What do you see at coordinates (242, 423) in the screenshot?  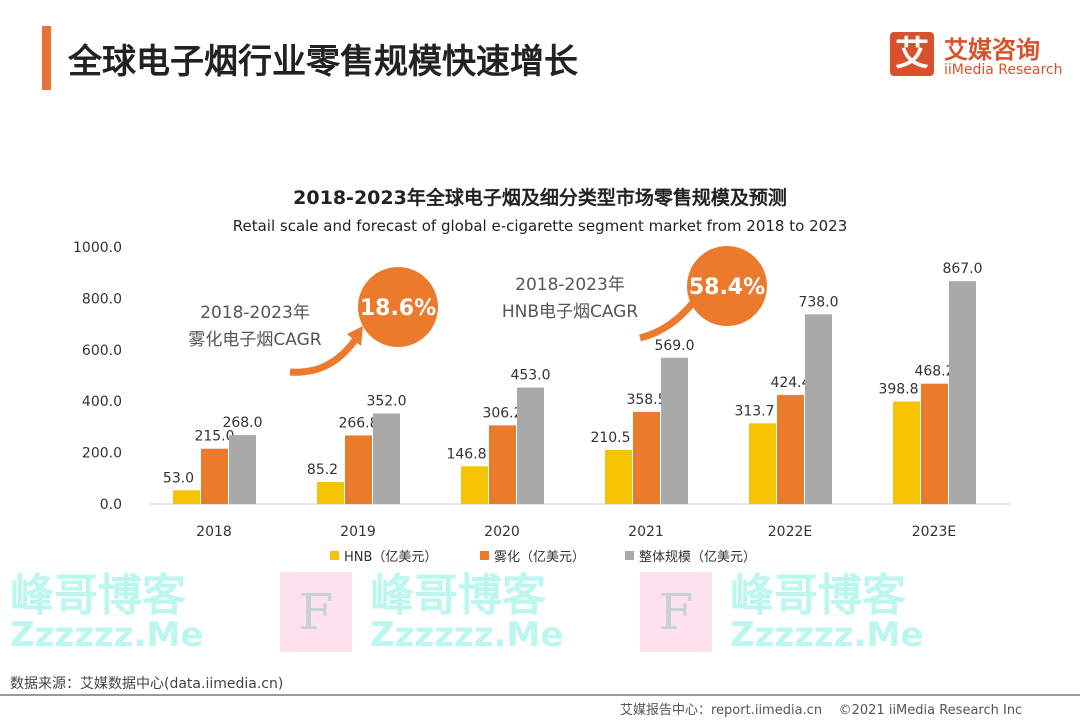 I see `data-label: 268.0` at bounding box center [242, 423].